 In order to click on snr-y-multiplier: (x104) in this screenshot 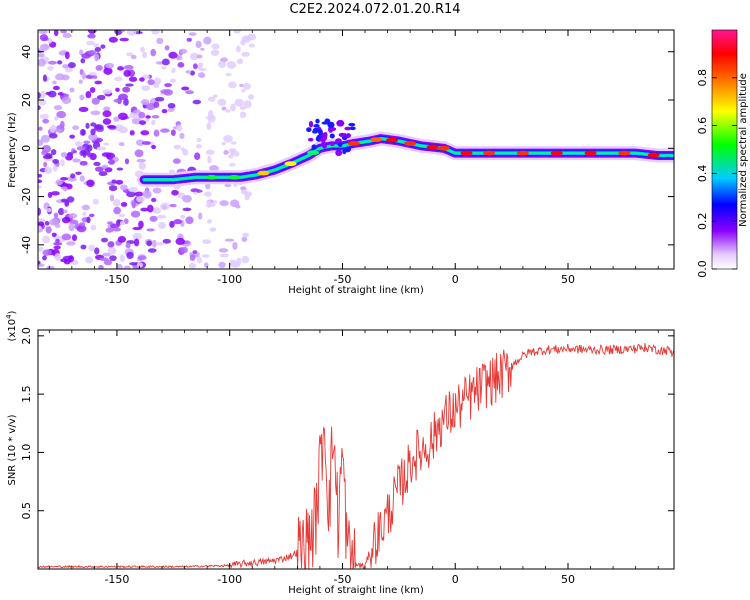, I will do `click(11, 325)`.